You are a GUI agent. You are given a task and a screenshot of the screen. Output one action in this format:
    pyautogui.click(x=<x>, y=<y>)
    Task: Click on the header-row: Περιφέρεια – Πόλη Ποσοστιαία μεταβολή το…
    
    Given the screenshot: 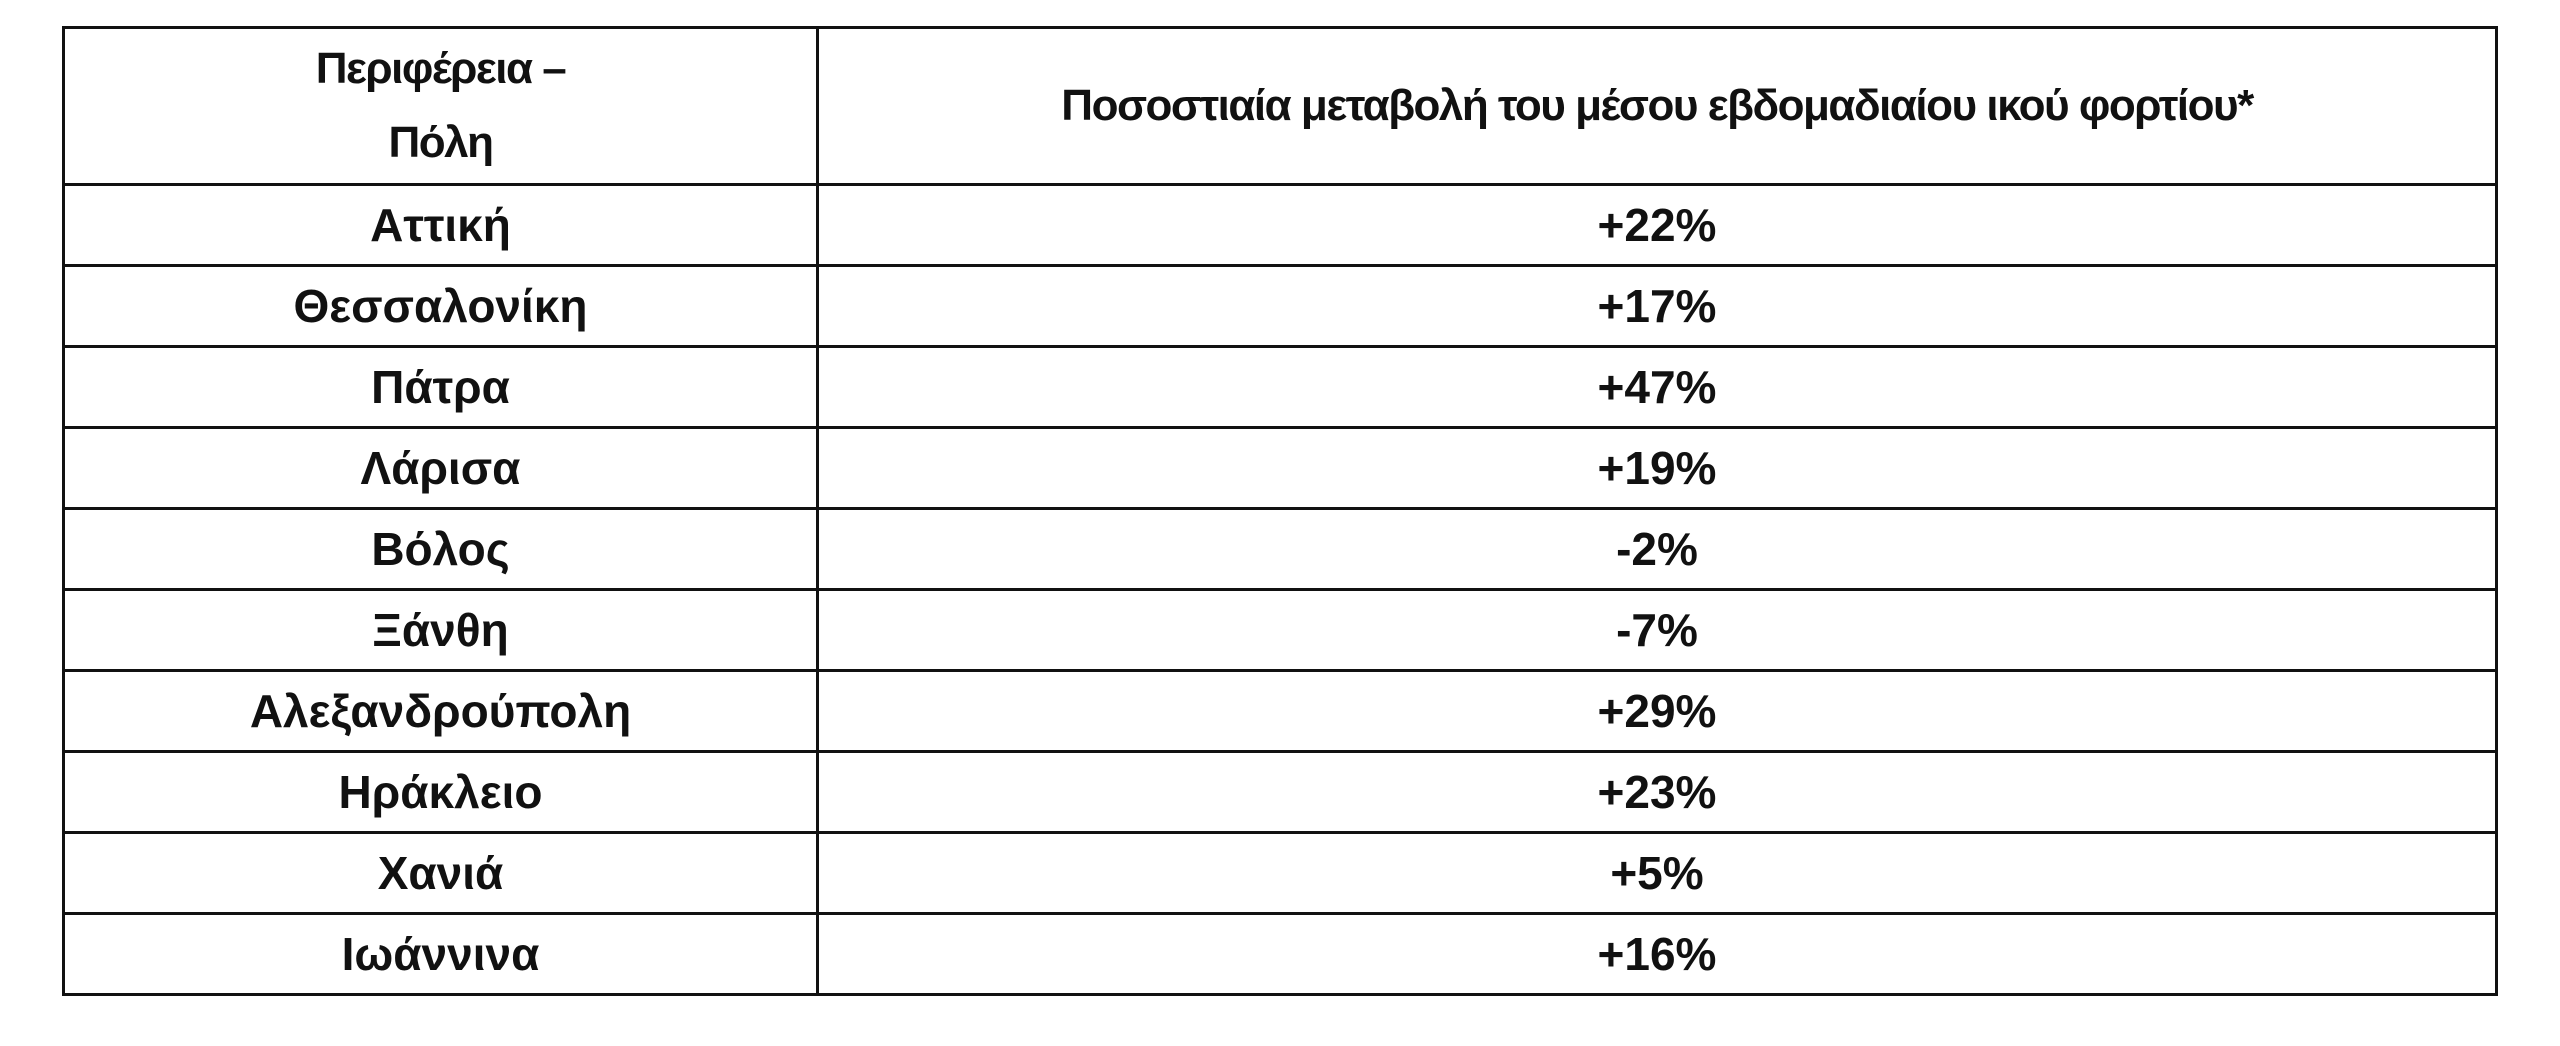 What is the action you would take?
    pyautogui.click(x=1280, y=106)
    